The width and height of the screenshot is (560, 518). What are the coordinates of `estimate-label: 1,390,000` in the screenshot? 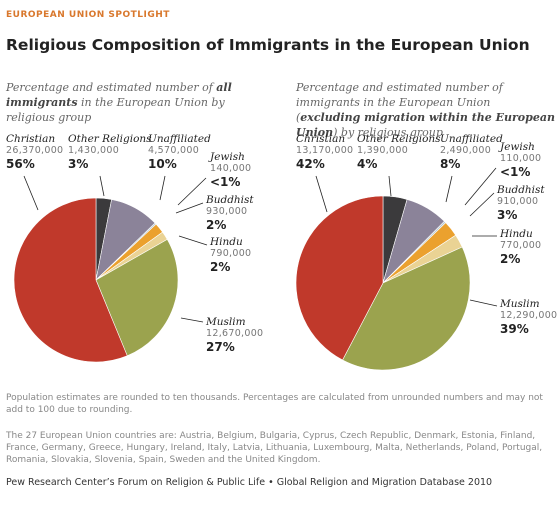 It's located at (383, 150).